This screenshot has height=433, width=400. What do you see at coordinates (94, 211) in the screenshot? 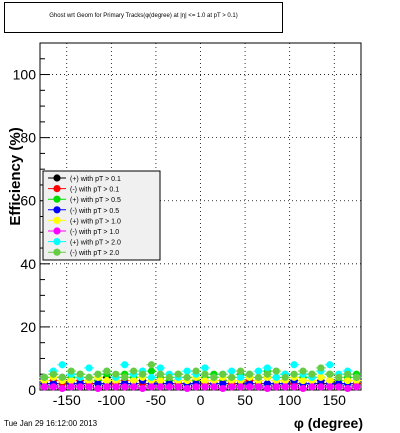
I see `legend-label: (-) with pT > 0.5` at bounding box center [94, 211].